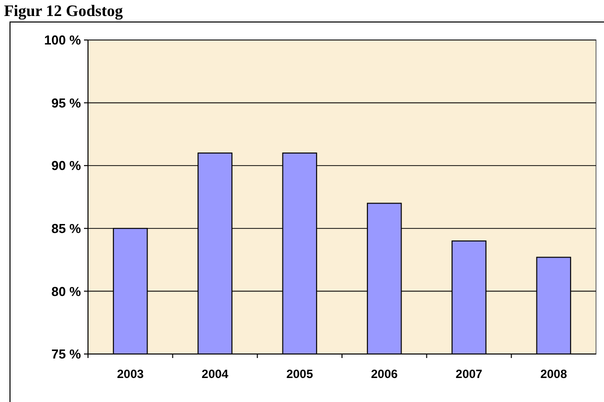 This screenshot has width=604, height=402. Describe the element at coordinates (130, 374) in the screenshot. I see `x-tick-label: 2003` at that location.